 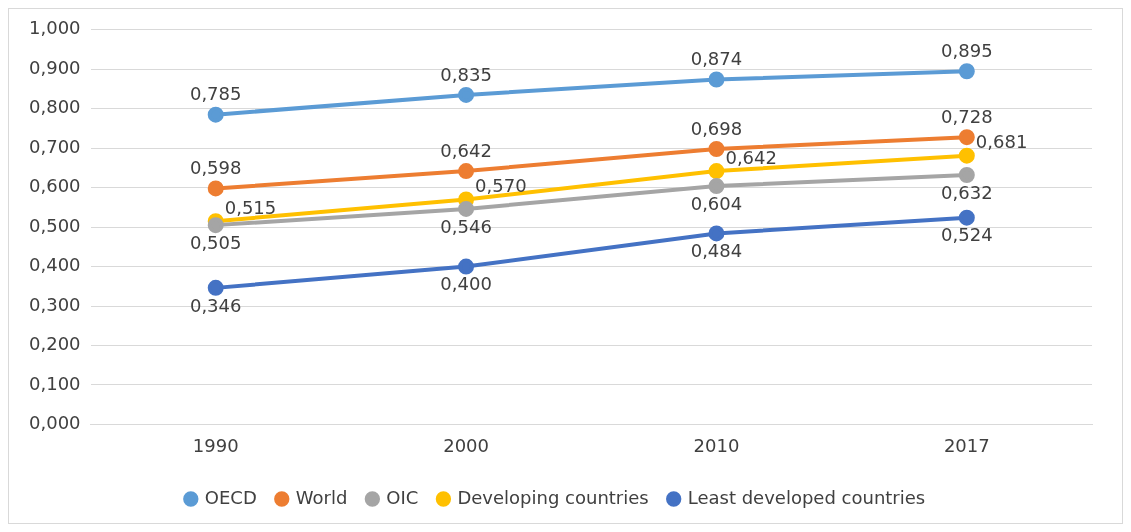 What do you see at coordinates (55, 265) in the screenshot?
I see `y-tick-label: 0,400` at bounding box center [55, 265].